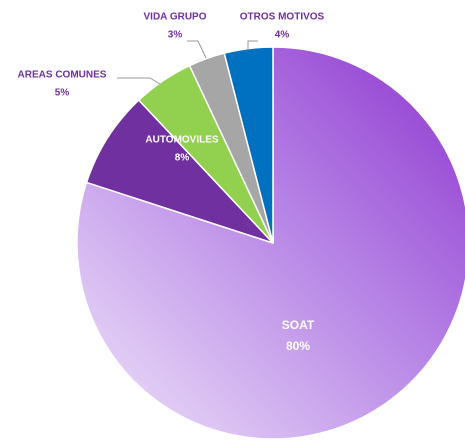 This screenshot has height=441, width=465. What do you see at coordinates (181, 140) in the screenshot?
I see `category-label: AUTOMOVILES` at bounding box center [181, 140].